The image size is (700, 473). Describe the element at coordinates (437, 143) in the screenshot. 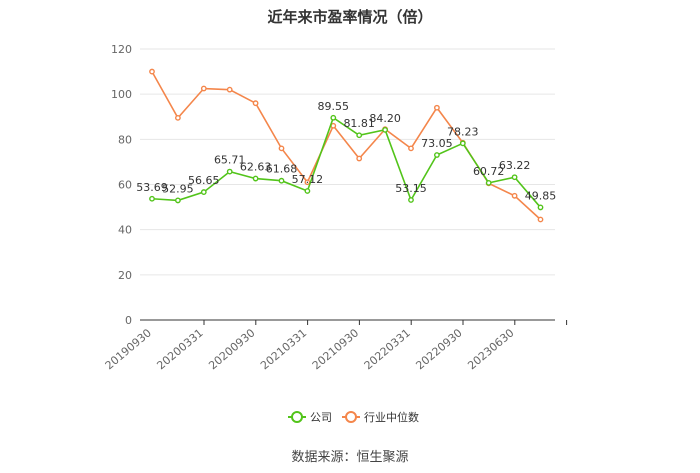

I see `data-label: 73.05` at that location.